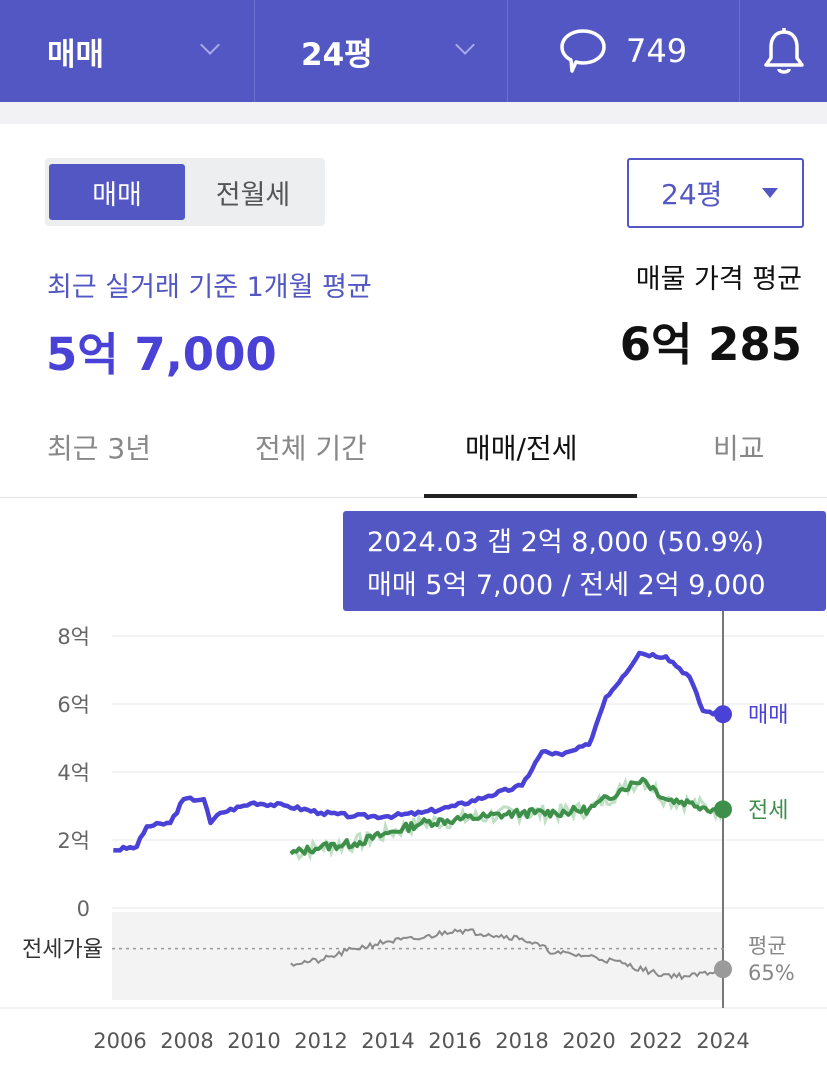 Image resolution: width=827 pixels, height=1079 pixels. I want to click on period-tabs: 최근 3년 전체 기간 매매/전세 비교, so click(413, 451).